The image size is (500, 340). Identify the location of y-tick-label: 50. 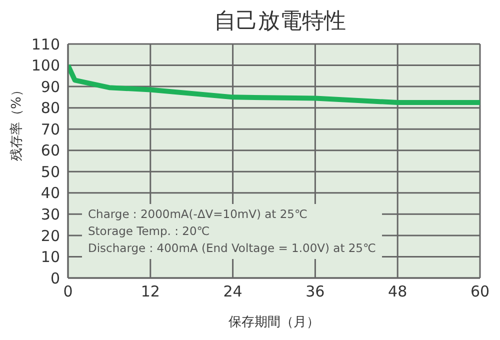
(50, 171).